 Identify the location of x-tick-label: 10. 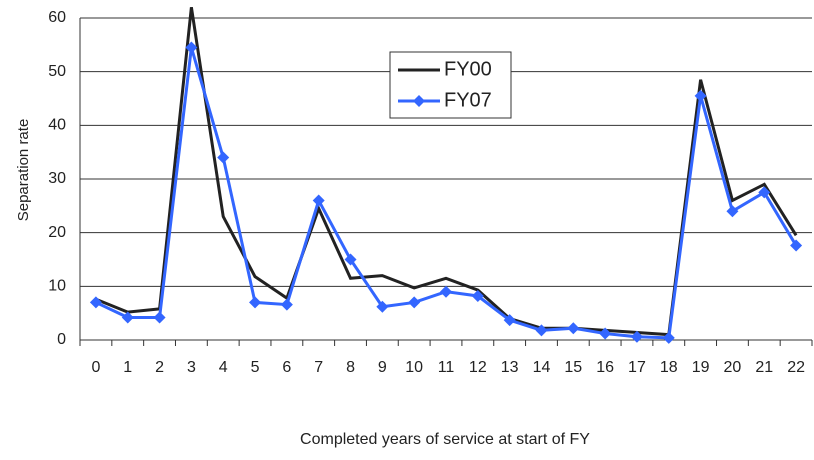
(414, 367).